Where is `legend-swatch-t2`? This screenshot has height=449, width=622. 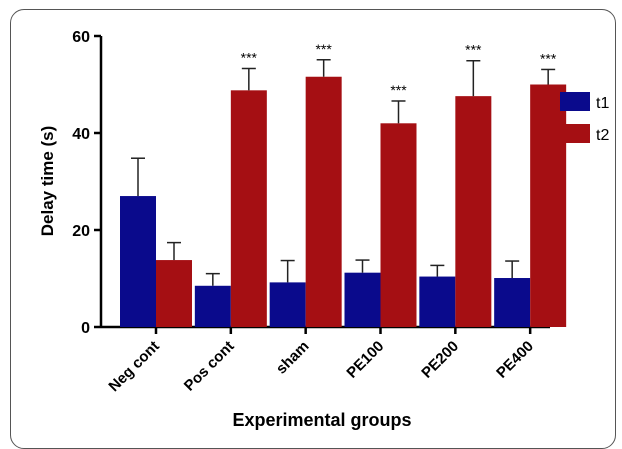 legend-swatch-t2 is located at coordinates (575, 133).